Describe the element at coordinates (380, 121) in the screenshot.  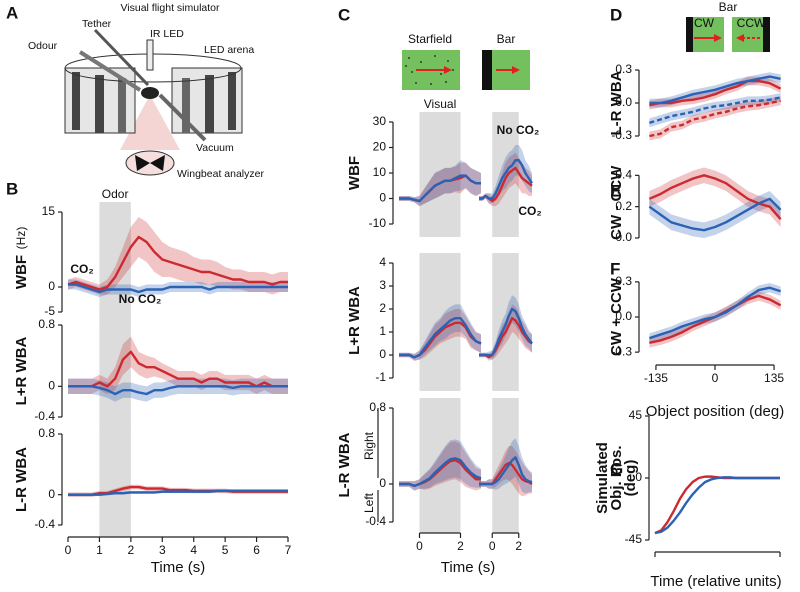
I see `y-tick-label: 30` at that location.